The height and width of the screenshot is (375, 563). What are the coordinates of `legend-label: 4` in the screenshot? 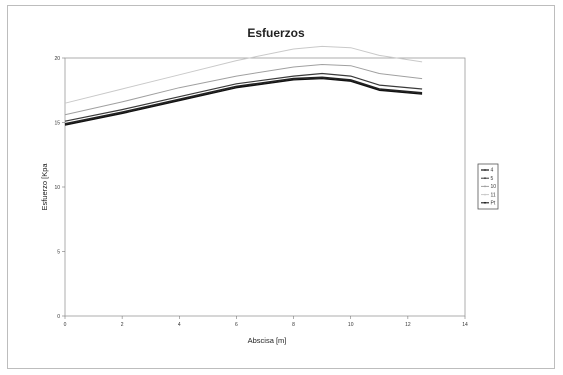 It's located at (492, 171).